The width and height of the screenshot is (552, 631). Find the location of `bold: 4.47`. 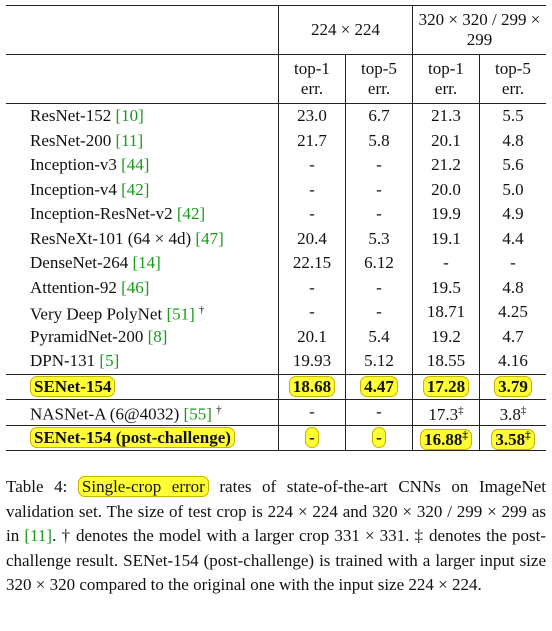

bold: 4.47 is located at coordinates (379, 386).